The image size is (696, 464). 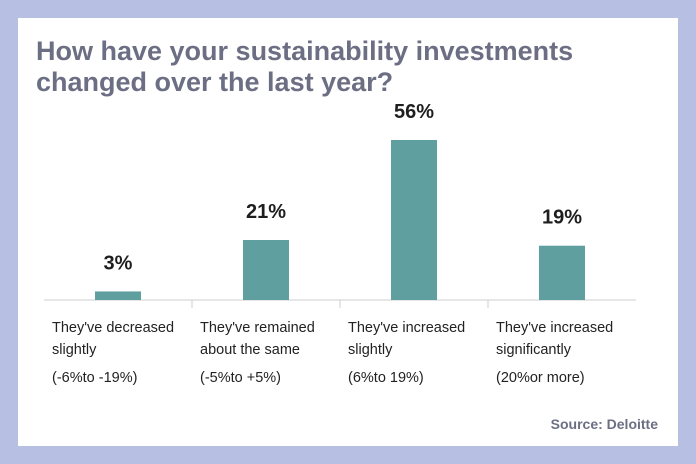 I want to click on data-label-1: 3%, so click(x=118, y=263).